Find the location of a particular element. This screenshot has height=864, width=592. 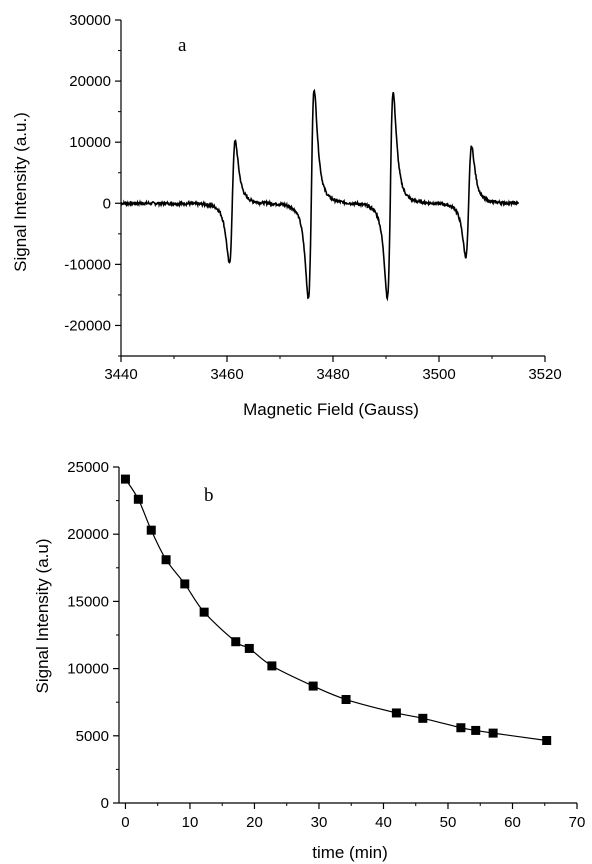

panel-b-y-tick-label: 20000 is located at coordinates (88, 534).